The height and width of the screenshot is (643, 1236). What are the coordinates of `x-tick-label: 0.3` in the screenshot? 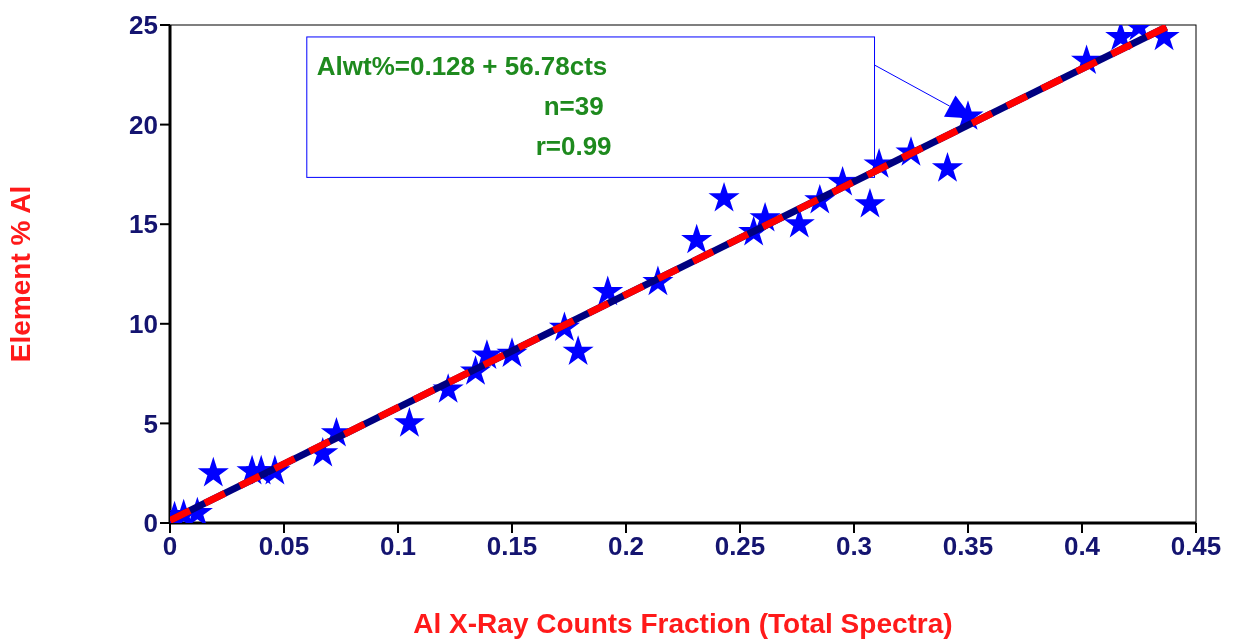 It's located at (854, 546).